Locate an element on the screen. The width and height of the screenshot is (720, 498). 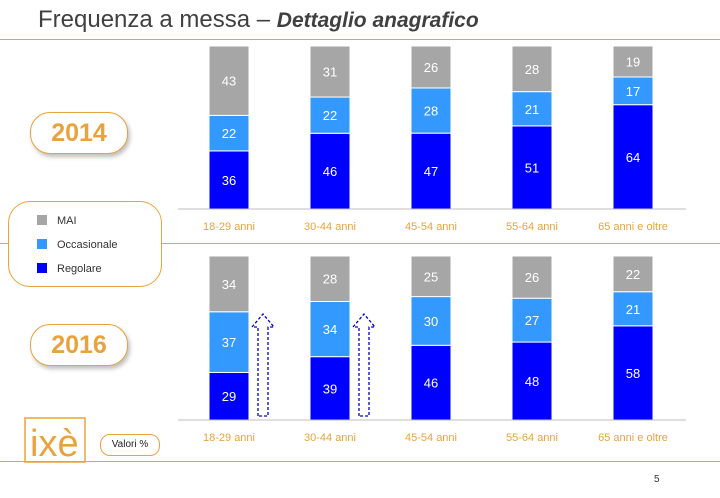
title-divider is located at coordinates (360, 39).